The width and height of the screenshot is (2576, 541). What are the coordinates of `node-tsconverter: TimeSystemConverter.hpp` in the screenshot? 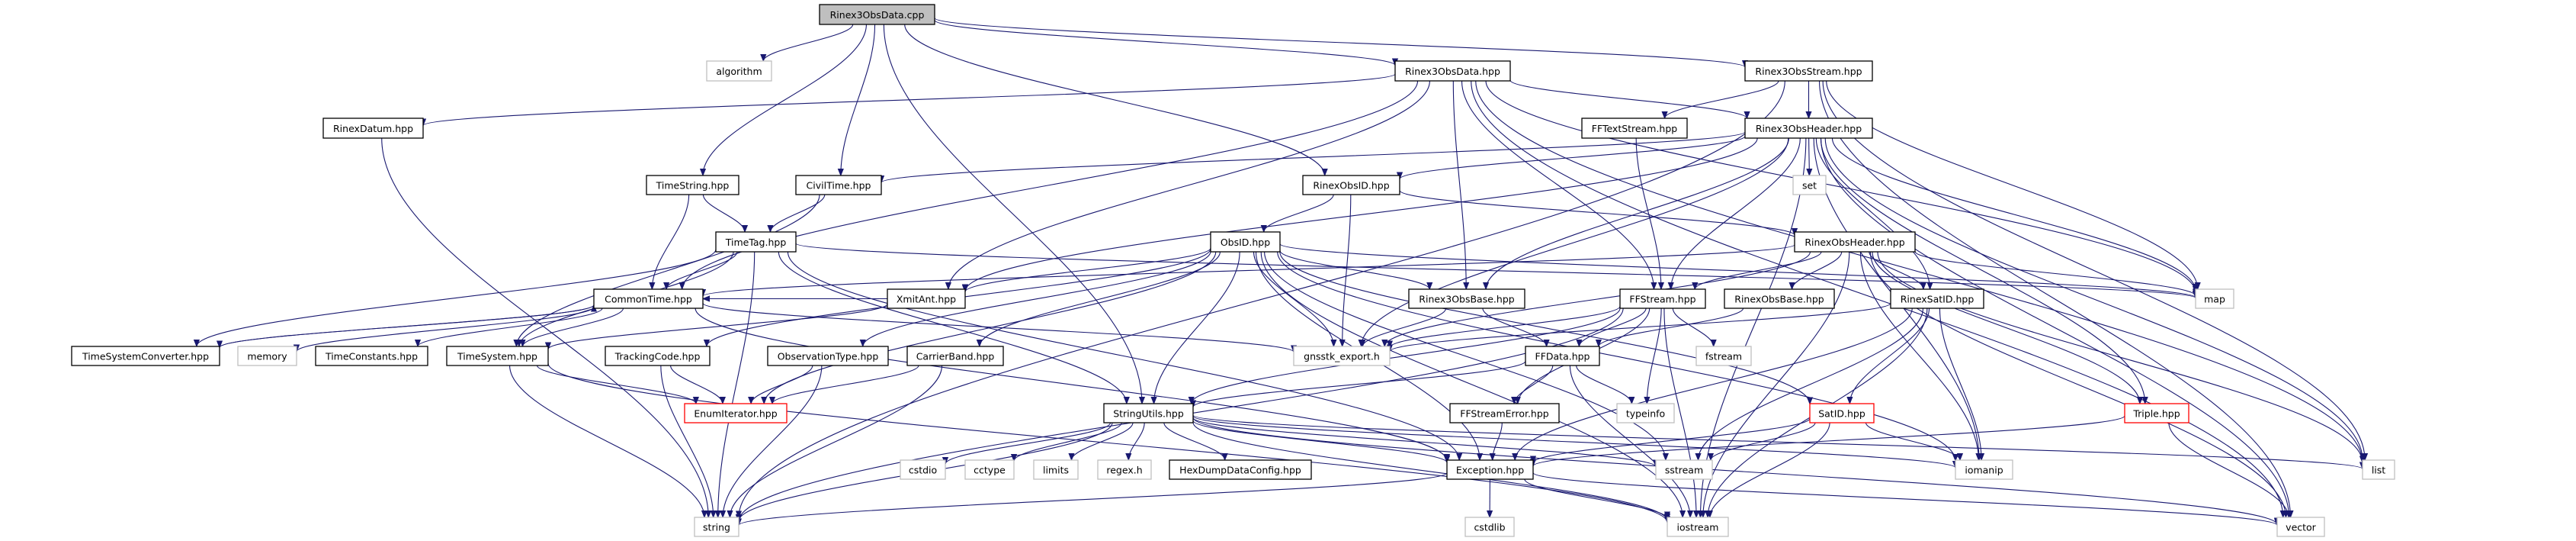 It's located at (145, 356).